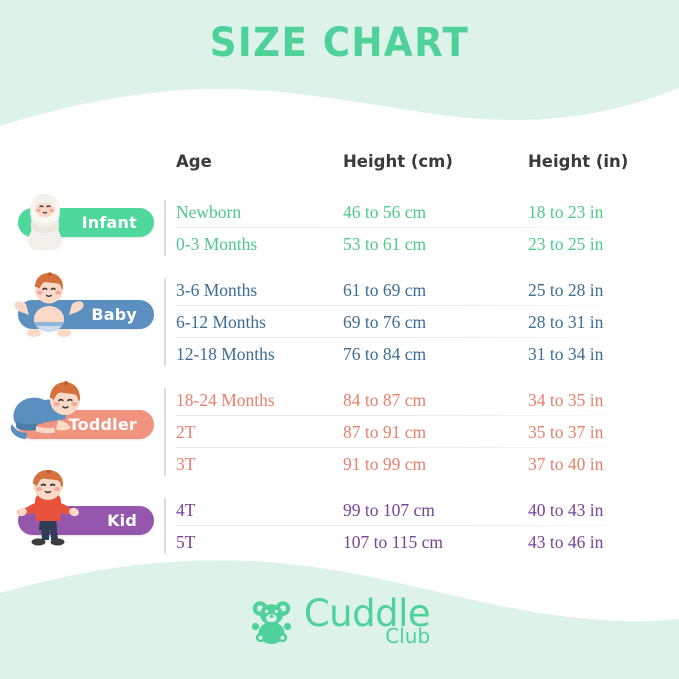 The height and width of the screenshot is (679, 679). Describe the element at coordinates (566, 399) in the screenshot. I see `cell-height-in: 34 to 35 in` at that location.